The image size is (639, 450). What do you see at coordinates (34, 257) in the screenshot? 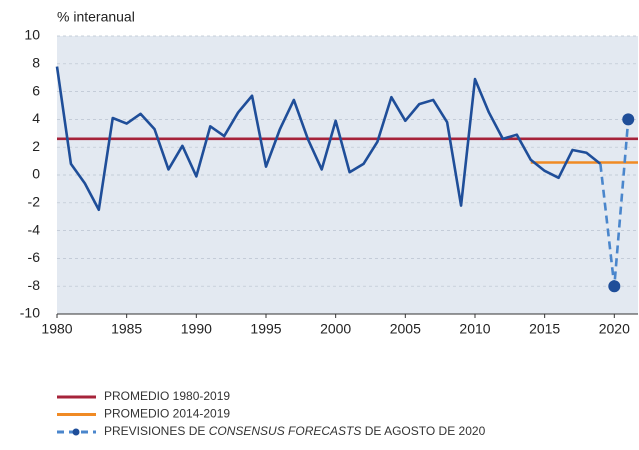
I see `y-tick-label: -6` at bounding box center [34, 257].